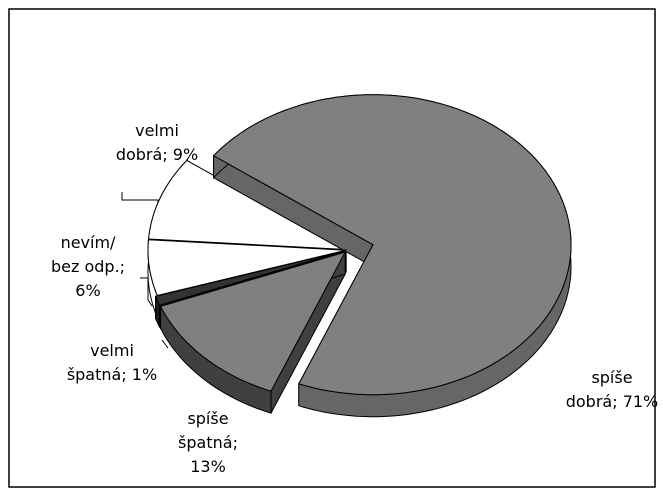  Describe the element at coordinates (87, 290) in the screenshot. I see `data-label-line: 6%` at that location.